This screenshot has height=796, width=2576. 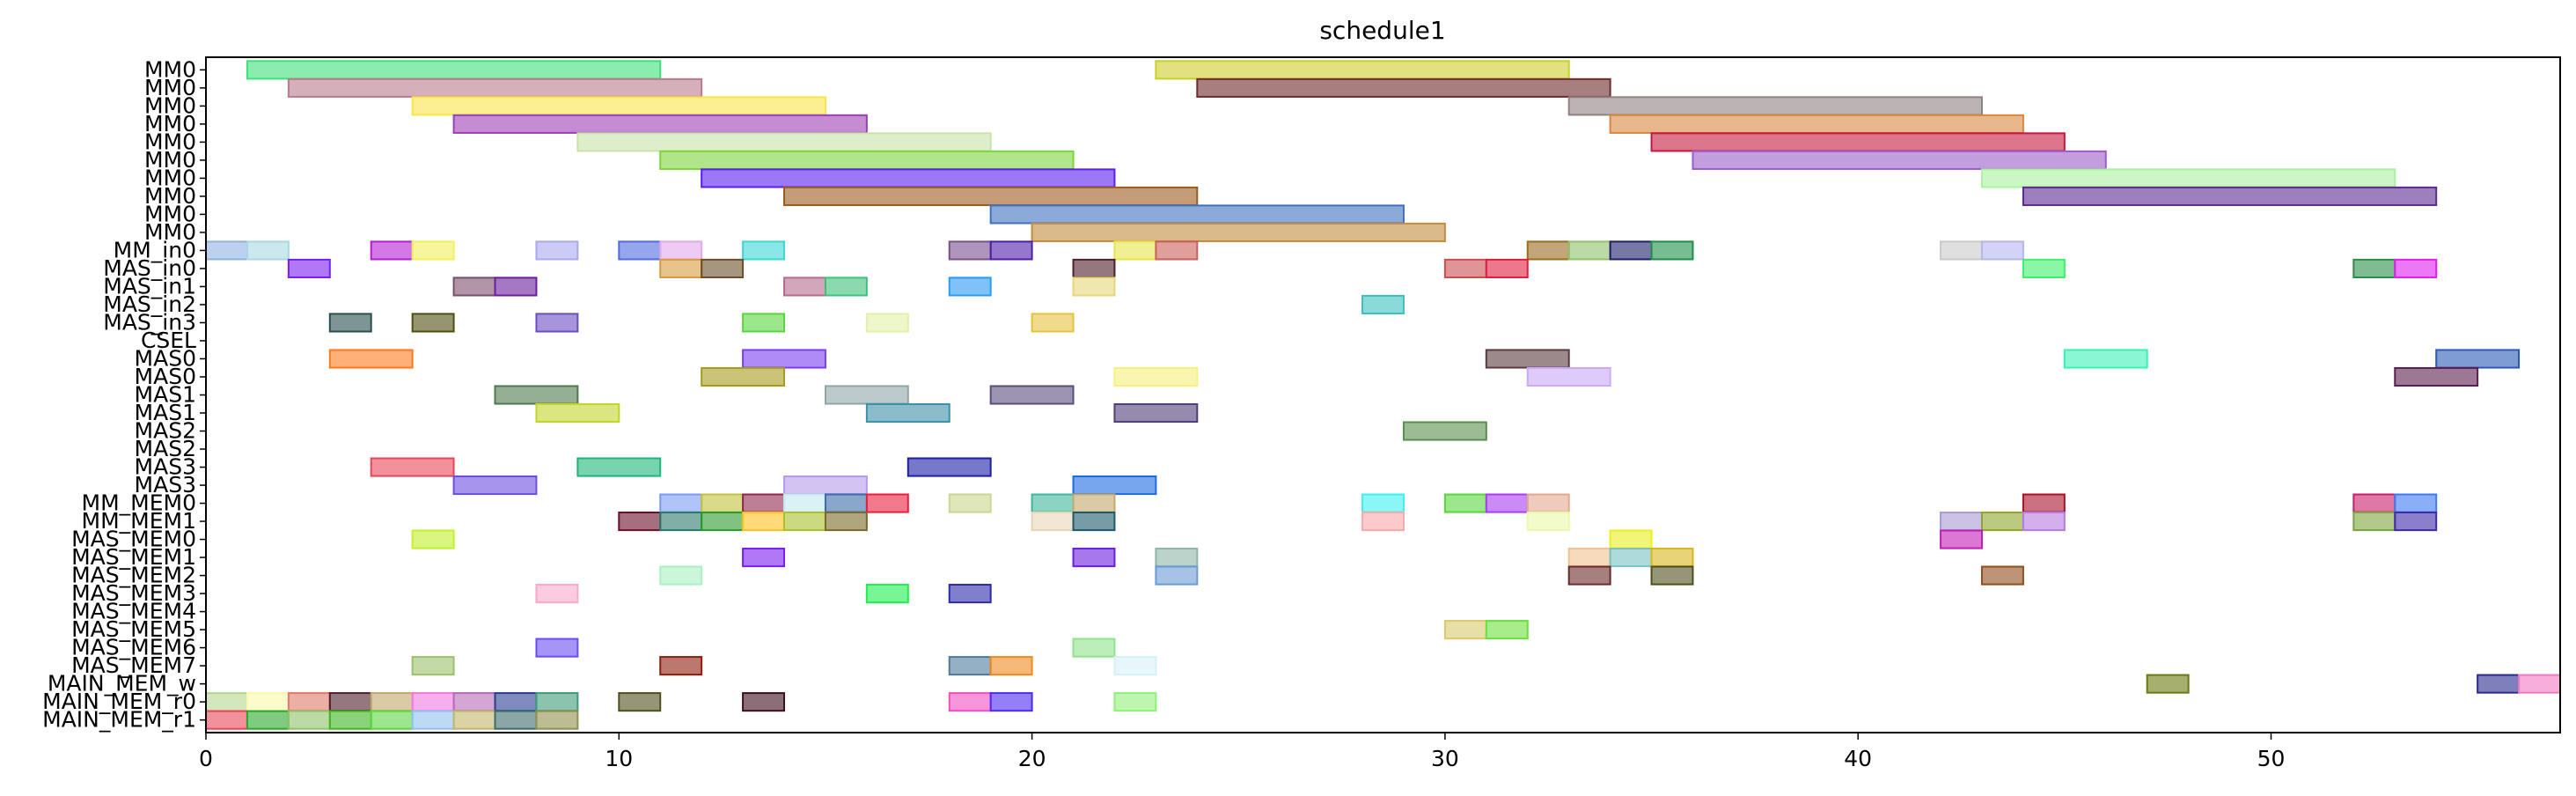 I want to click on x-axis: 0 10 20 30 40 50, so click(x=1242, y=752).